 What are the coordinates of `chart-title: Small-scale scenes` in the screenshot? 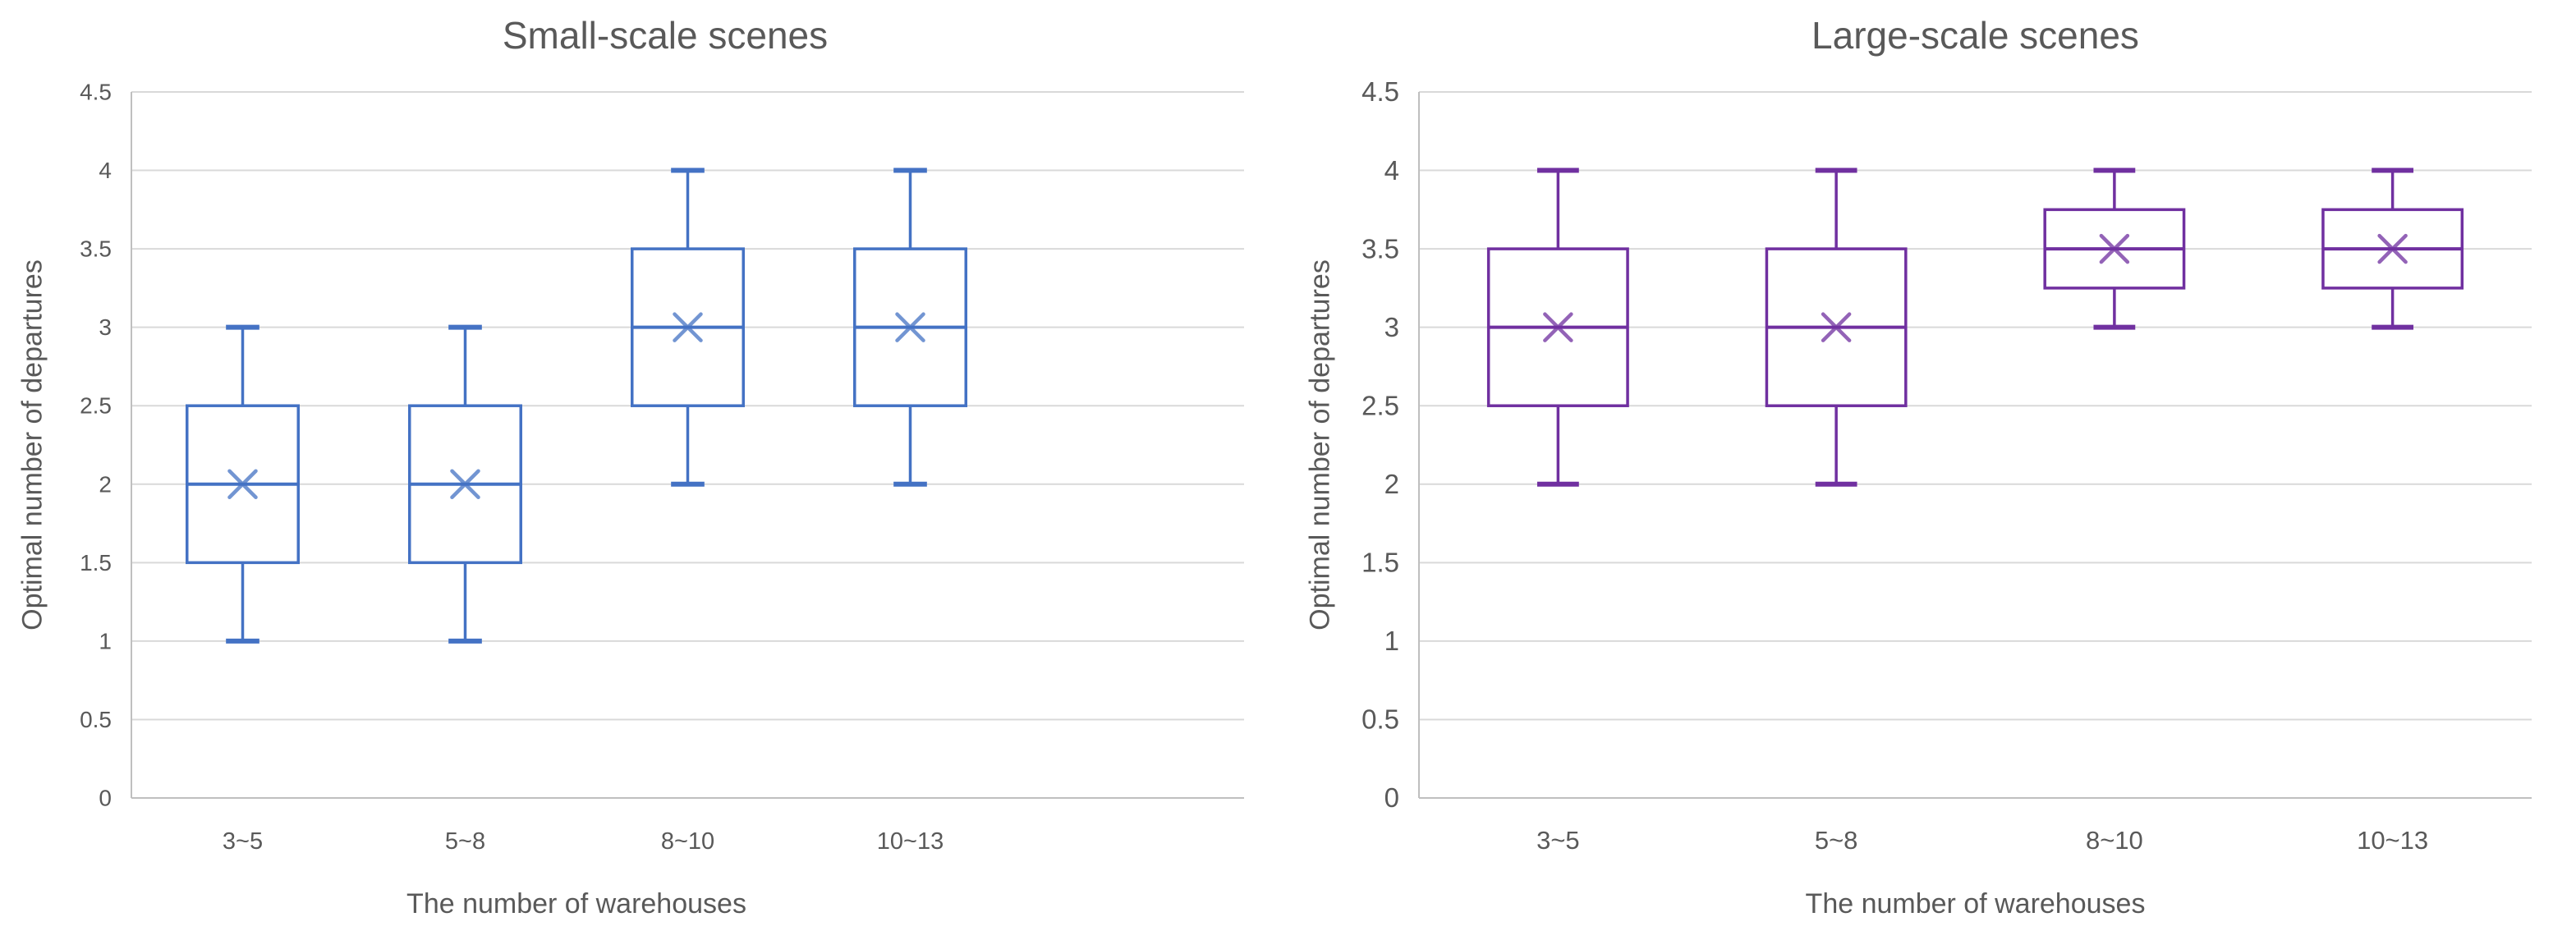 It's located at (665, 35).